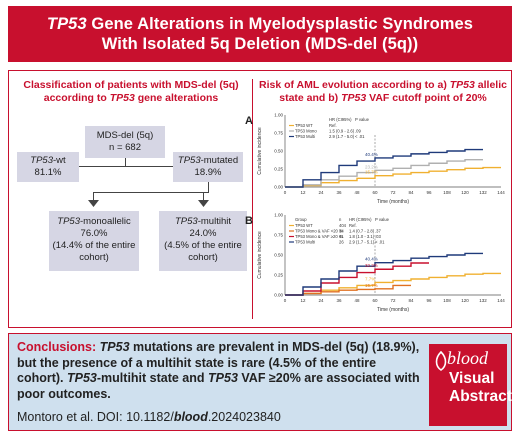 The height and width of the screenshot is (437, 520). What do you see at coordinates (208, 167) in the screenshot?
I see `mutated-box: TP53-mutated 18.9%` at bounding box center [208, 167].